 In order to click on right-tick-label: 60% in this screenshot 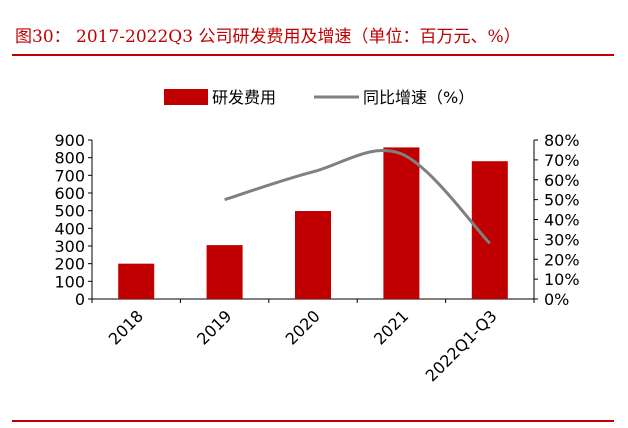, I will do `click(562, 180)`.